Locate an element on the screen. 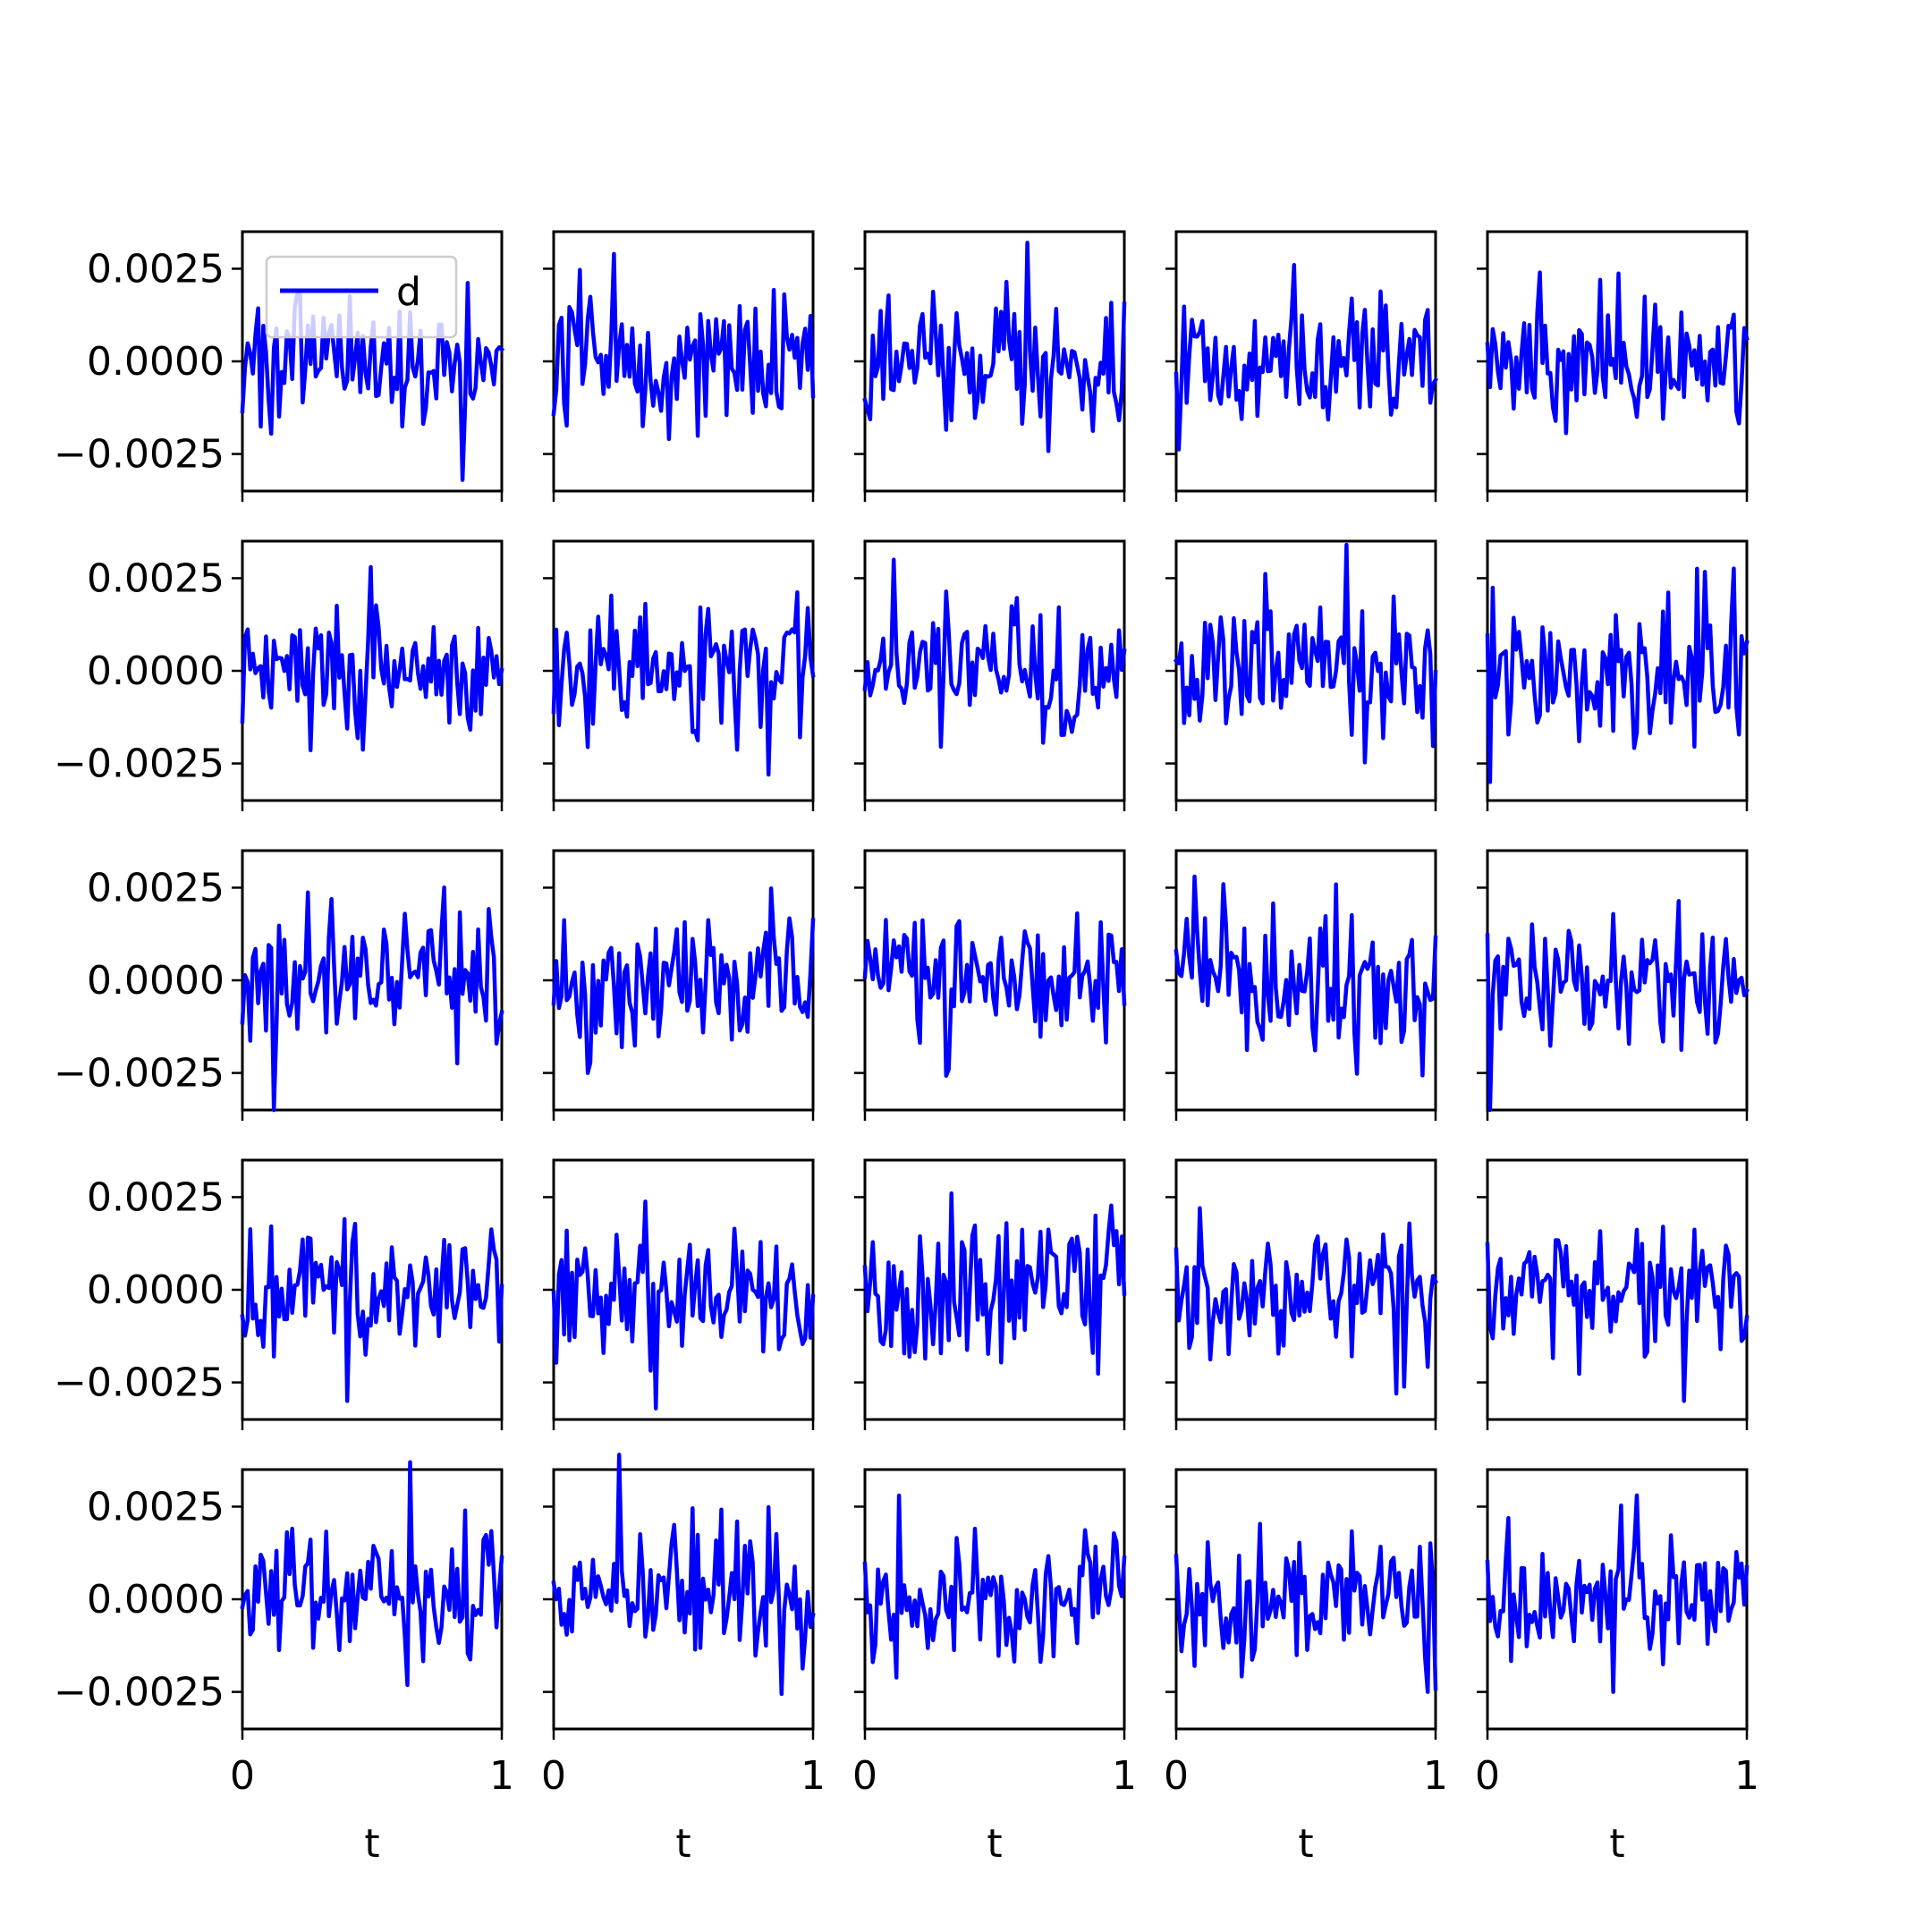  axes-frame-r3c3 is located at coordinates (994, 980).